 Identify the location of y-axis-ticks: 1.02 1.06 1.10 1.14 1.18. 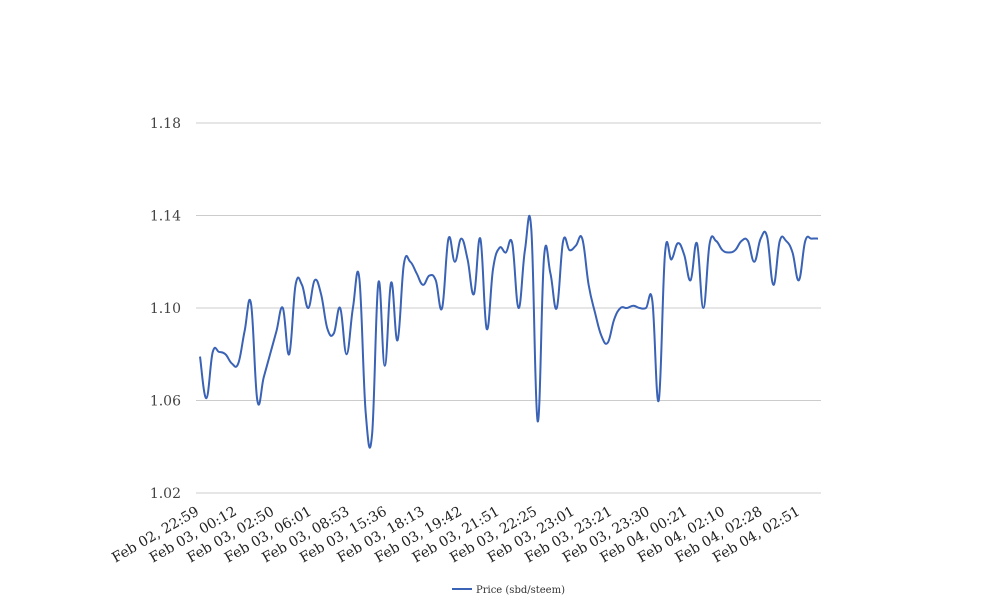
(165, 309).